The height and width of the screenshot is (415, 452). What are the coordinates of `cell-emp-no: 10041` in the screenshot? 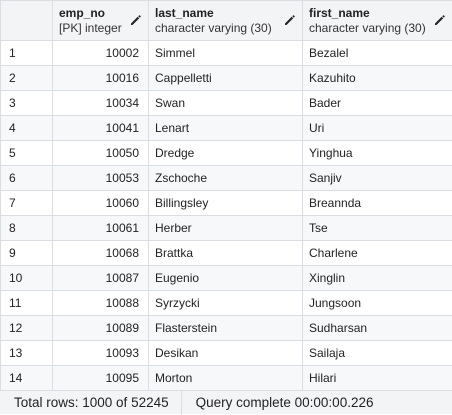 It's located at (101, 128).